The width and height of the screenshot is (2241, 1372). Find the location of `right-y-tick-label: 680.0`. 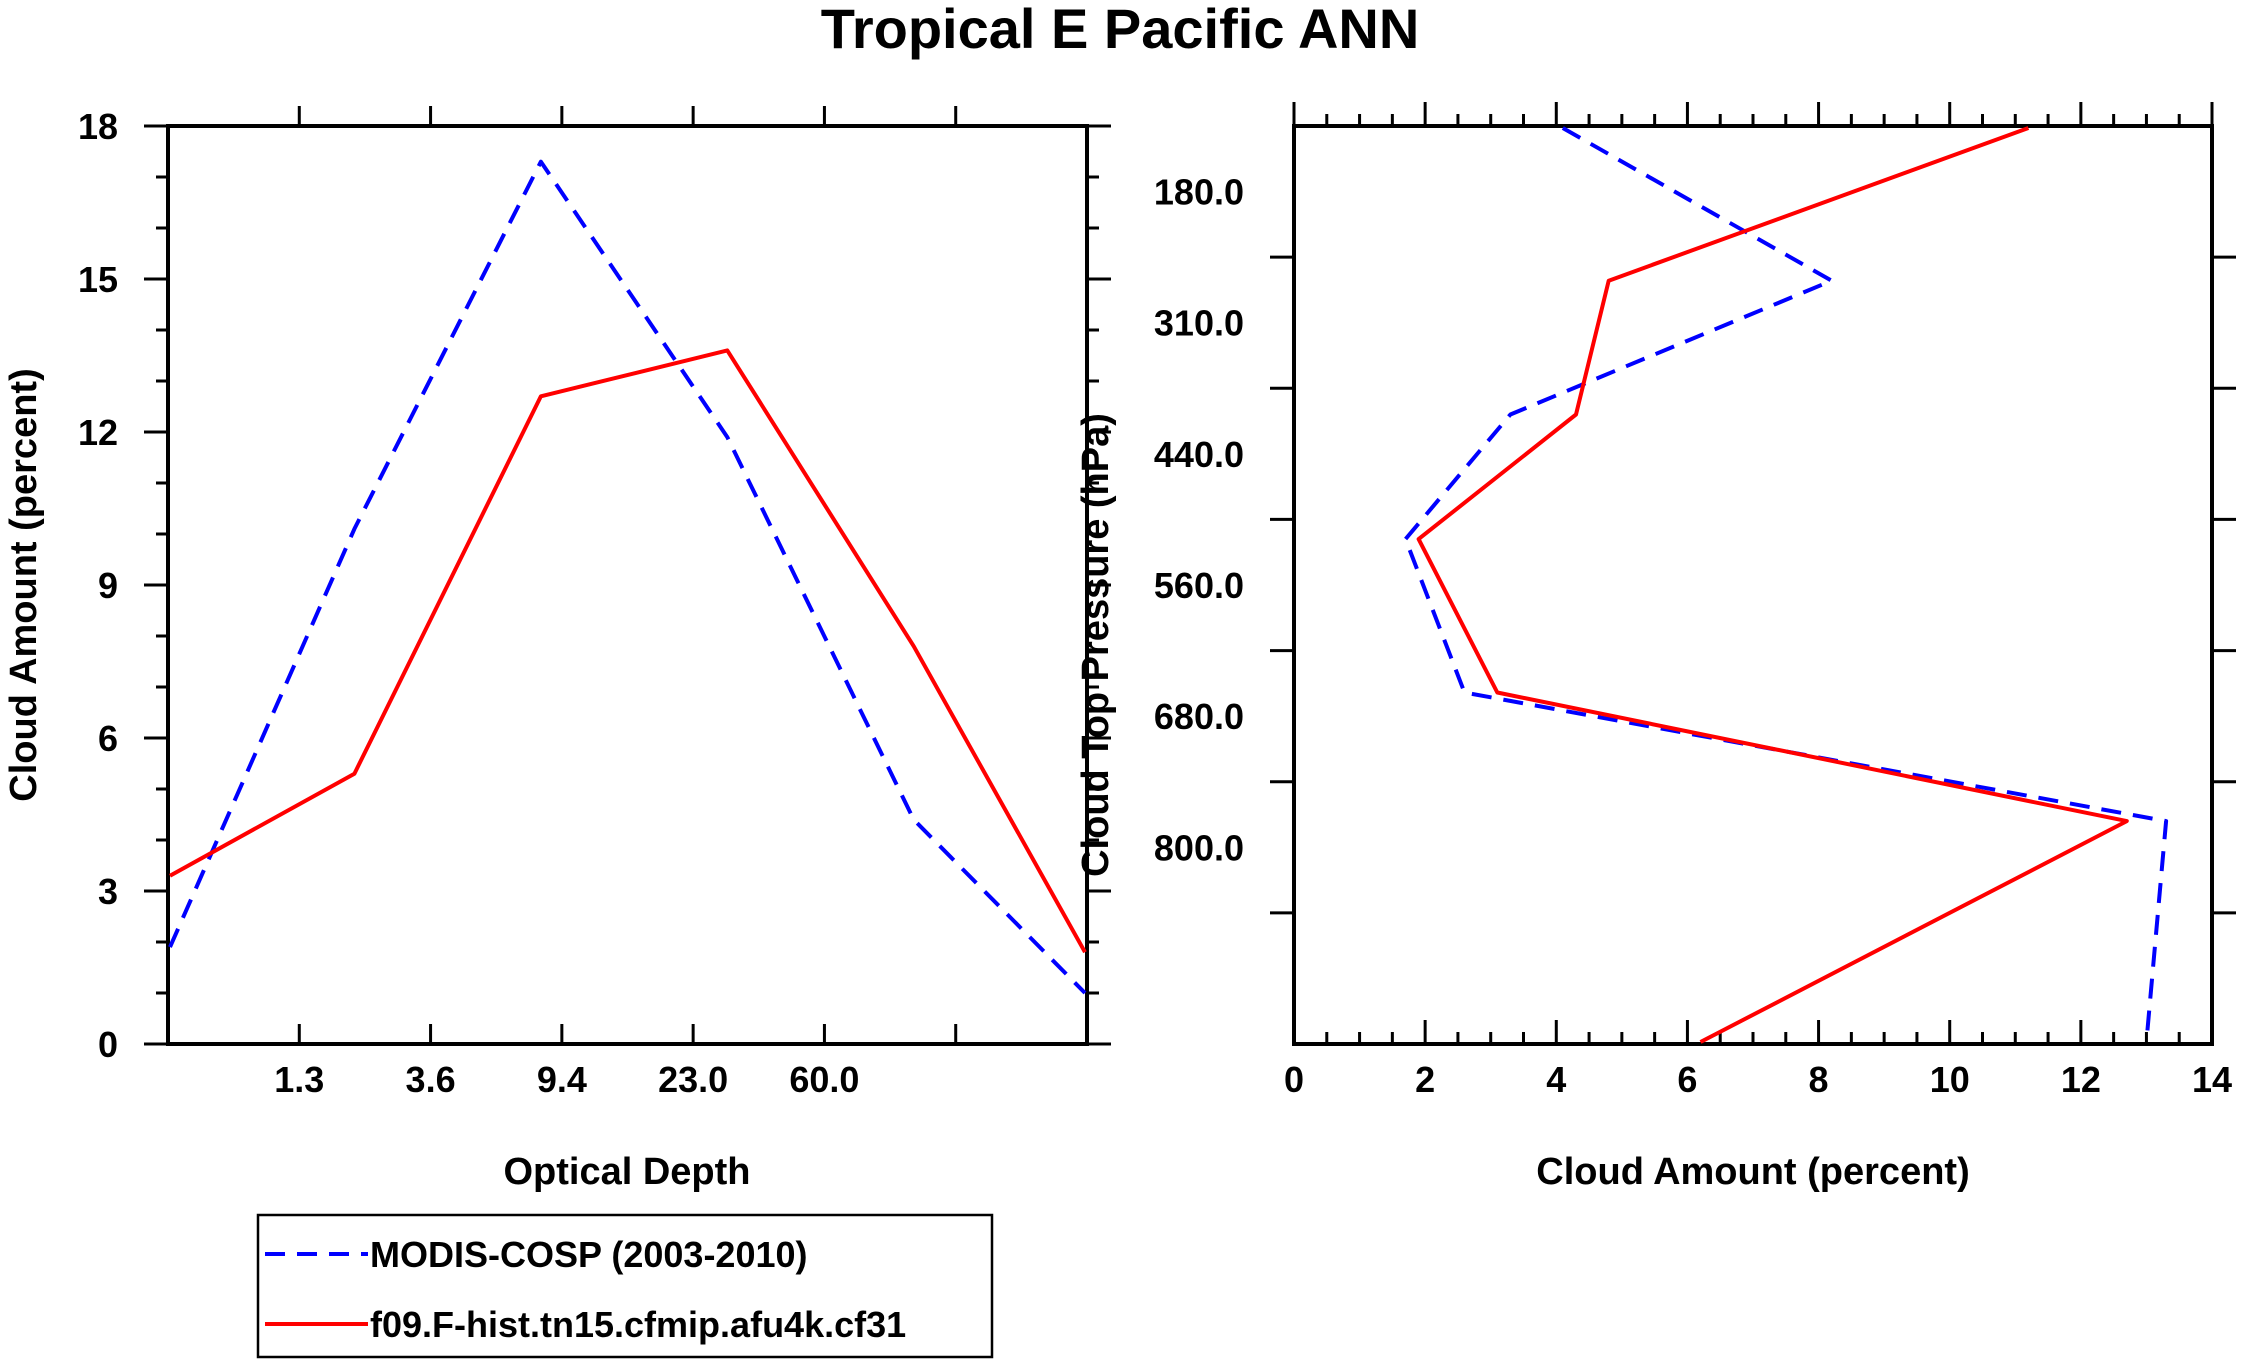

right-y-tick-label: 680.0 is located at coordinates (1199, 716).